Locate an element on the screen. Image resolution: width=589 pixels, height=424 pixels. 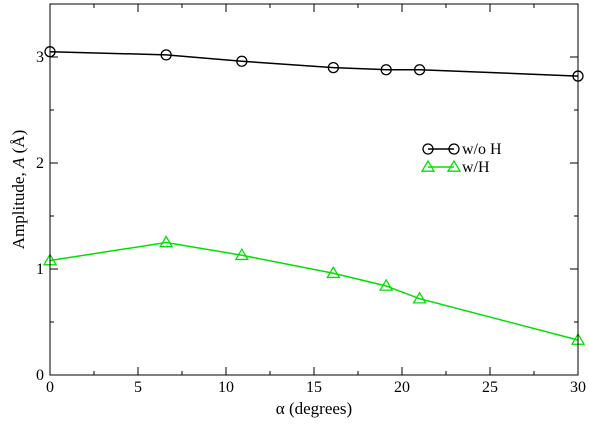
x-tick-label: 25 is located at coordinates (490, 387).